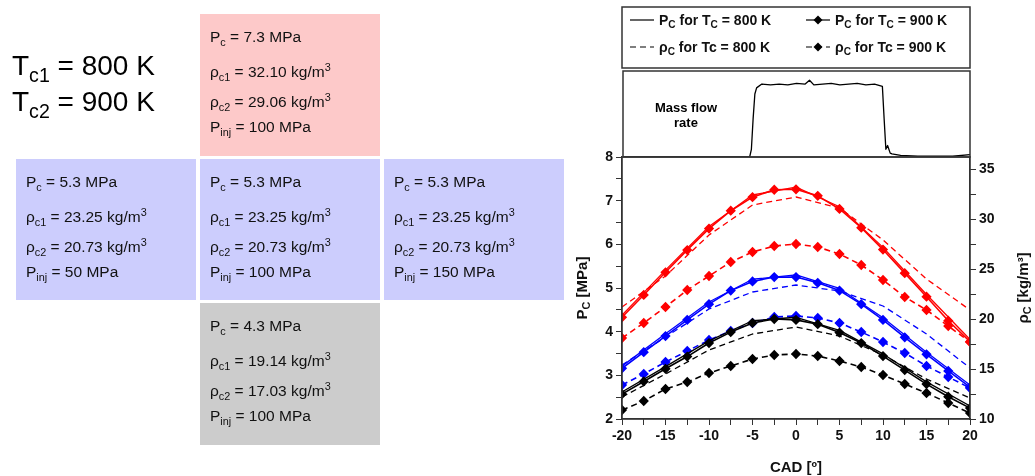  I want to click on y-tick-label: 2, so click(609, 417).